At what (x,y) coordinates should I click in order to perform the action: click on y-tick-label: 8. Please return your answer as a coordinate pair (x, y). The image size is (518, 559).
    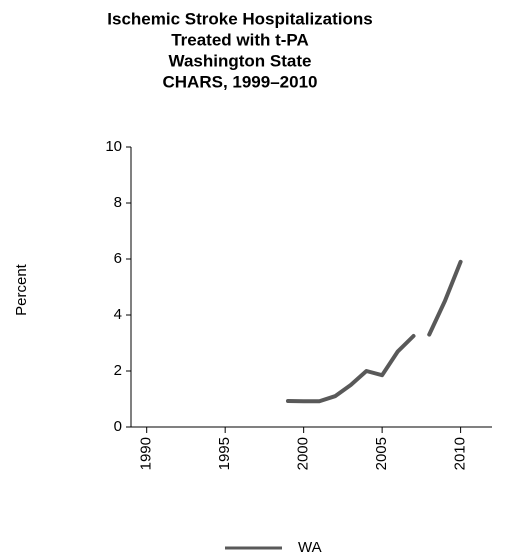
    Looking at the image, I should click on (118, 202).